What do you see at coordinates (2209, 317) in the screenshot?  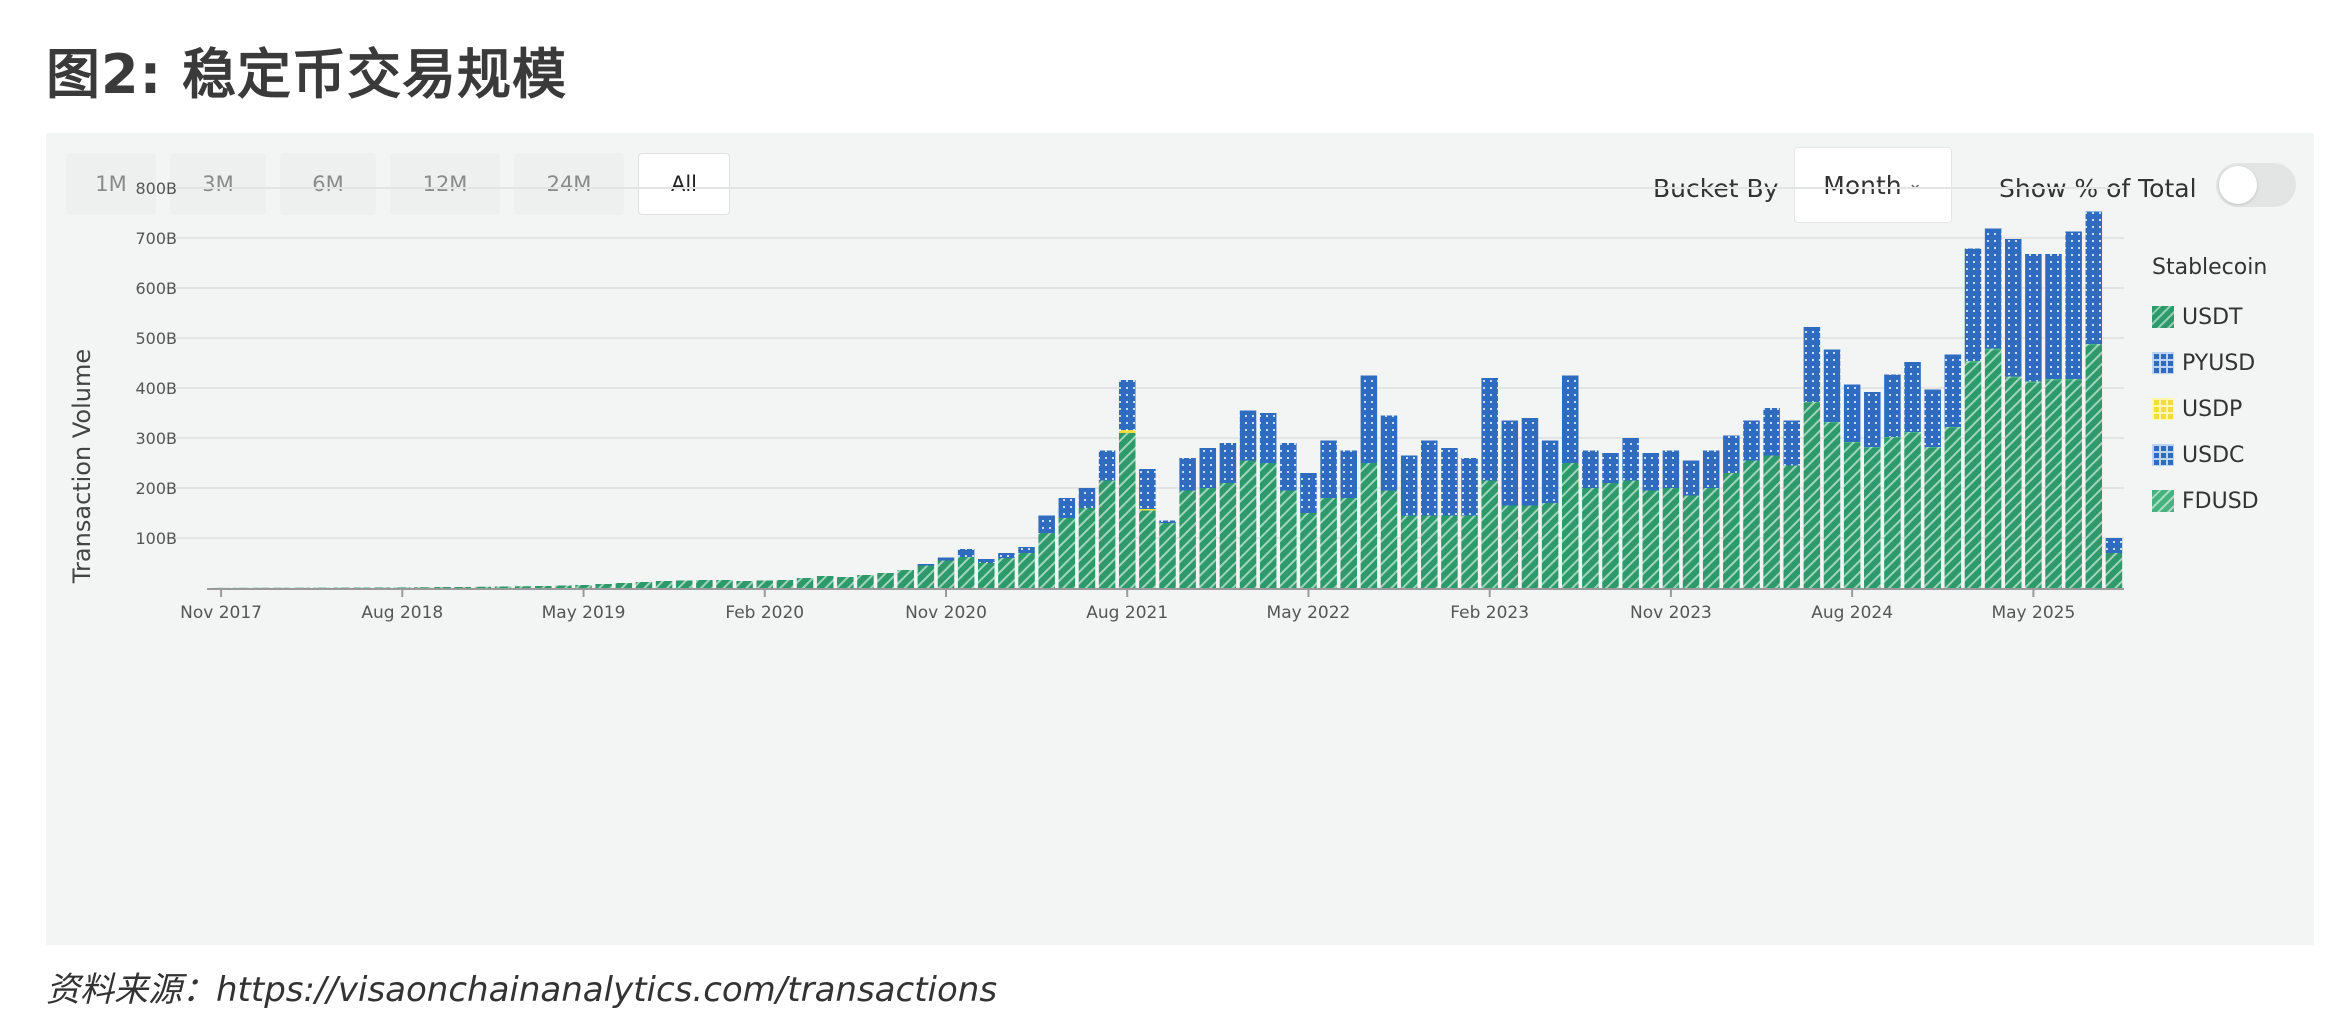 I see `legend-item-usdt: USDT` at bounding box center [2209, 317].